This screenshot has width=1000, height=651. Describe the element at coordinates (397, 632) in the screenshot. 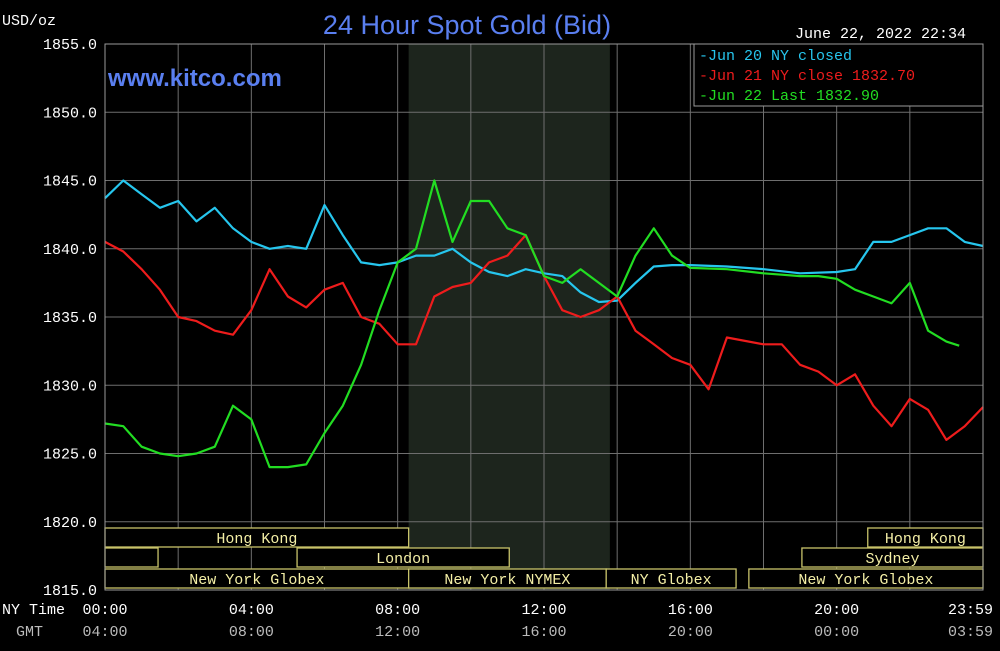

I see `gmt-tick-label: 12:00` at that location.